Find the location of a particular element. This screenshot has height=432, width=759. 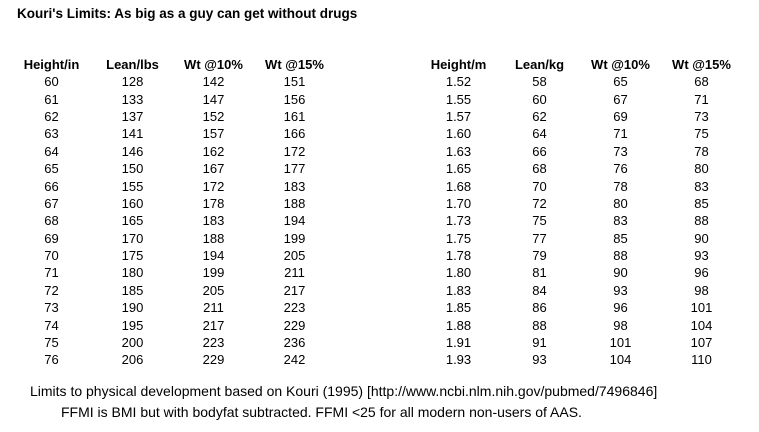

table-row: 68 165 183 194 is located at coordinates (173, 220).